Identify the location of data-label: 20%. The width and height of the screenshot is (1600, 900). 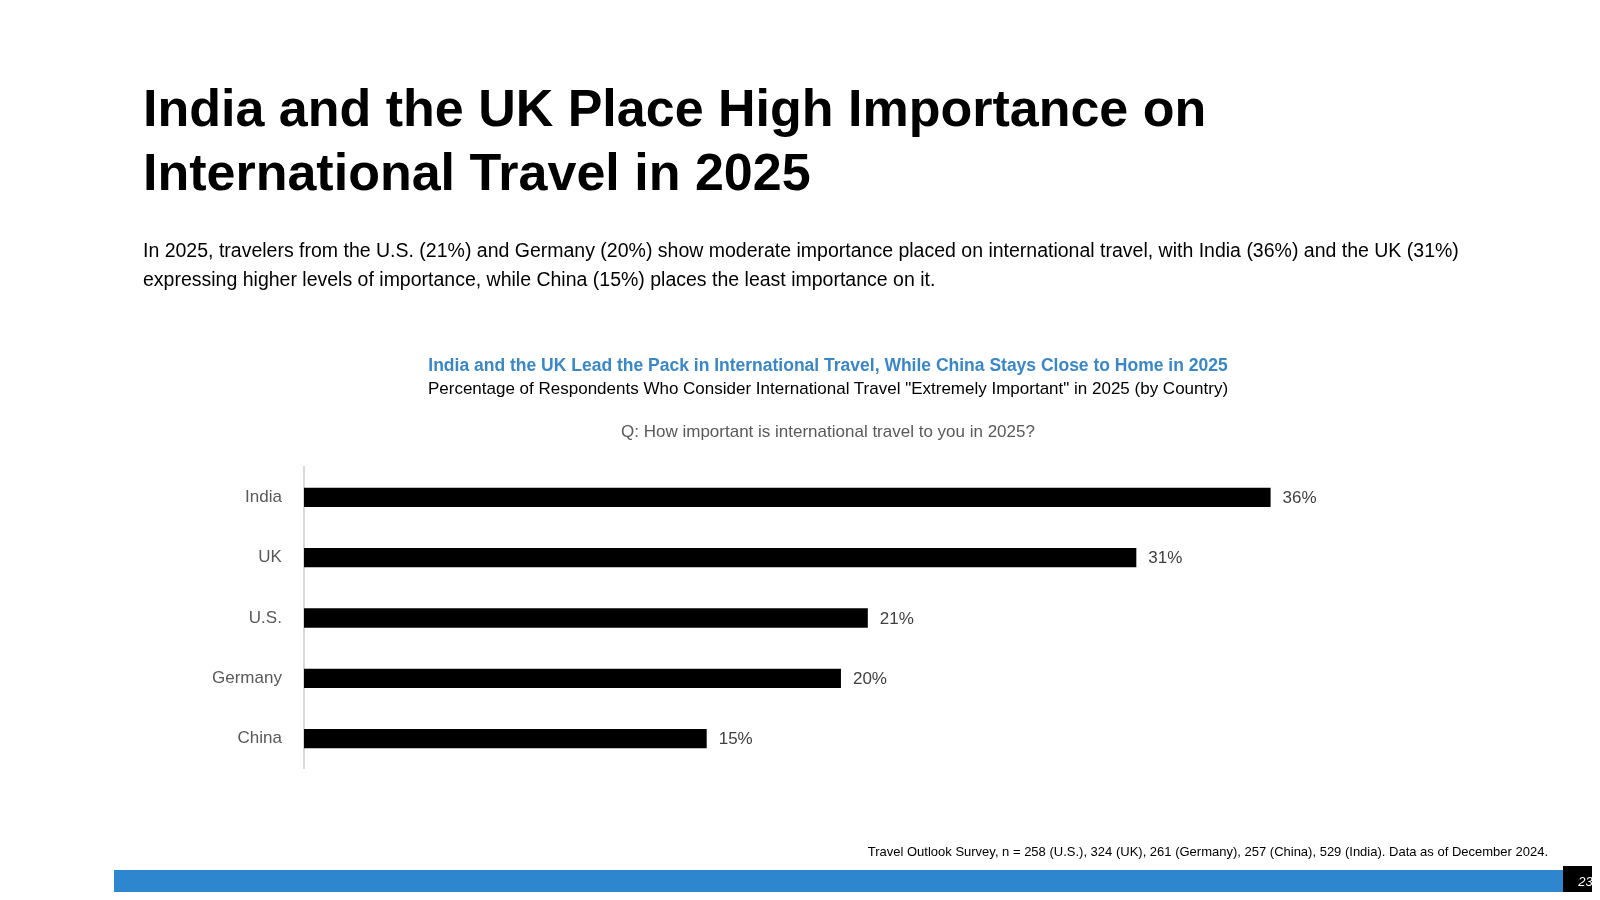
(869, 679).